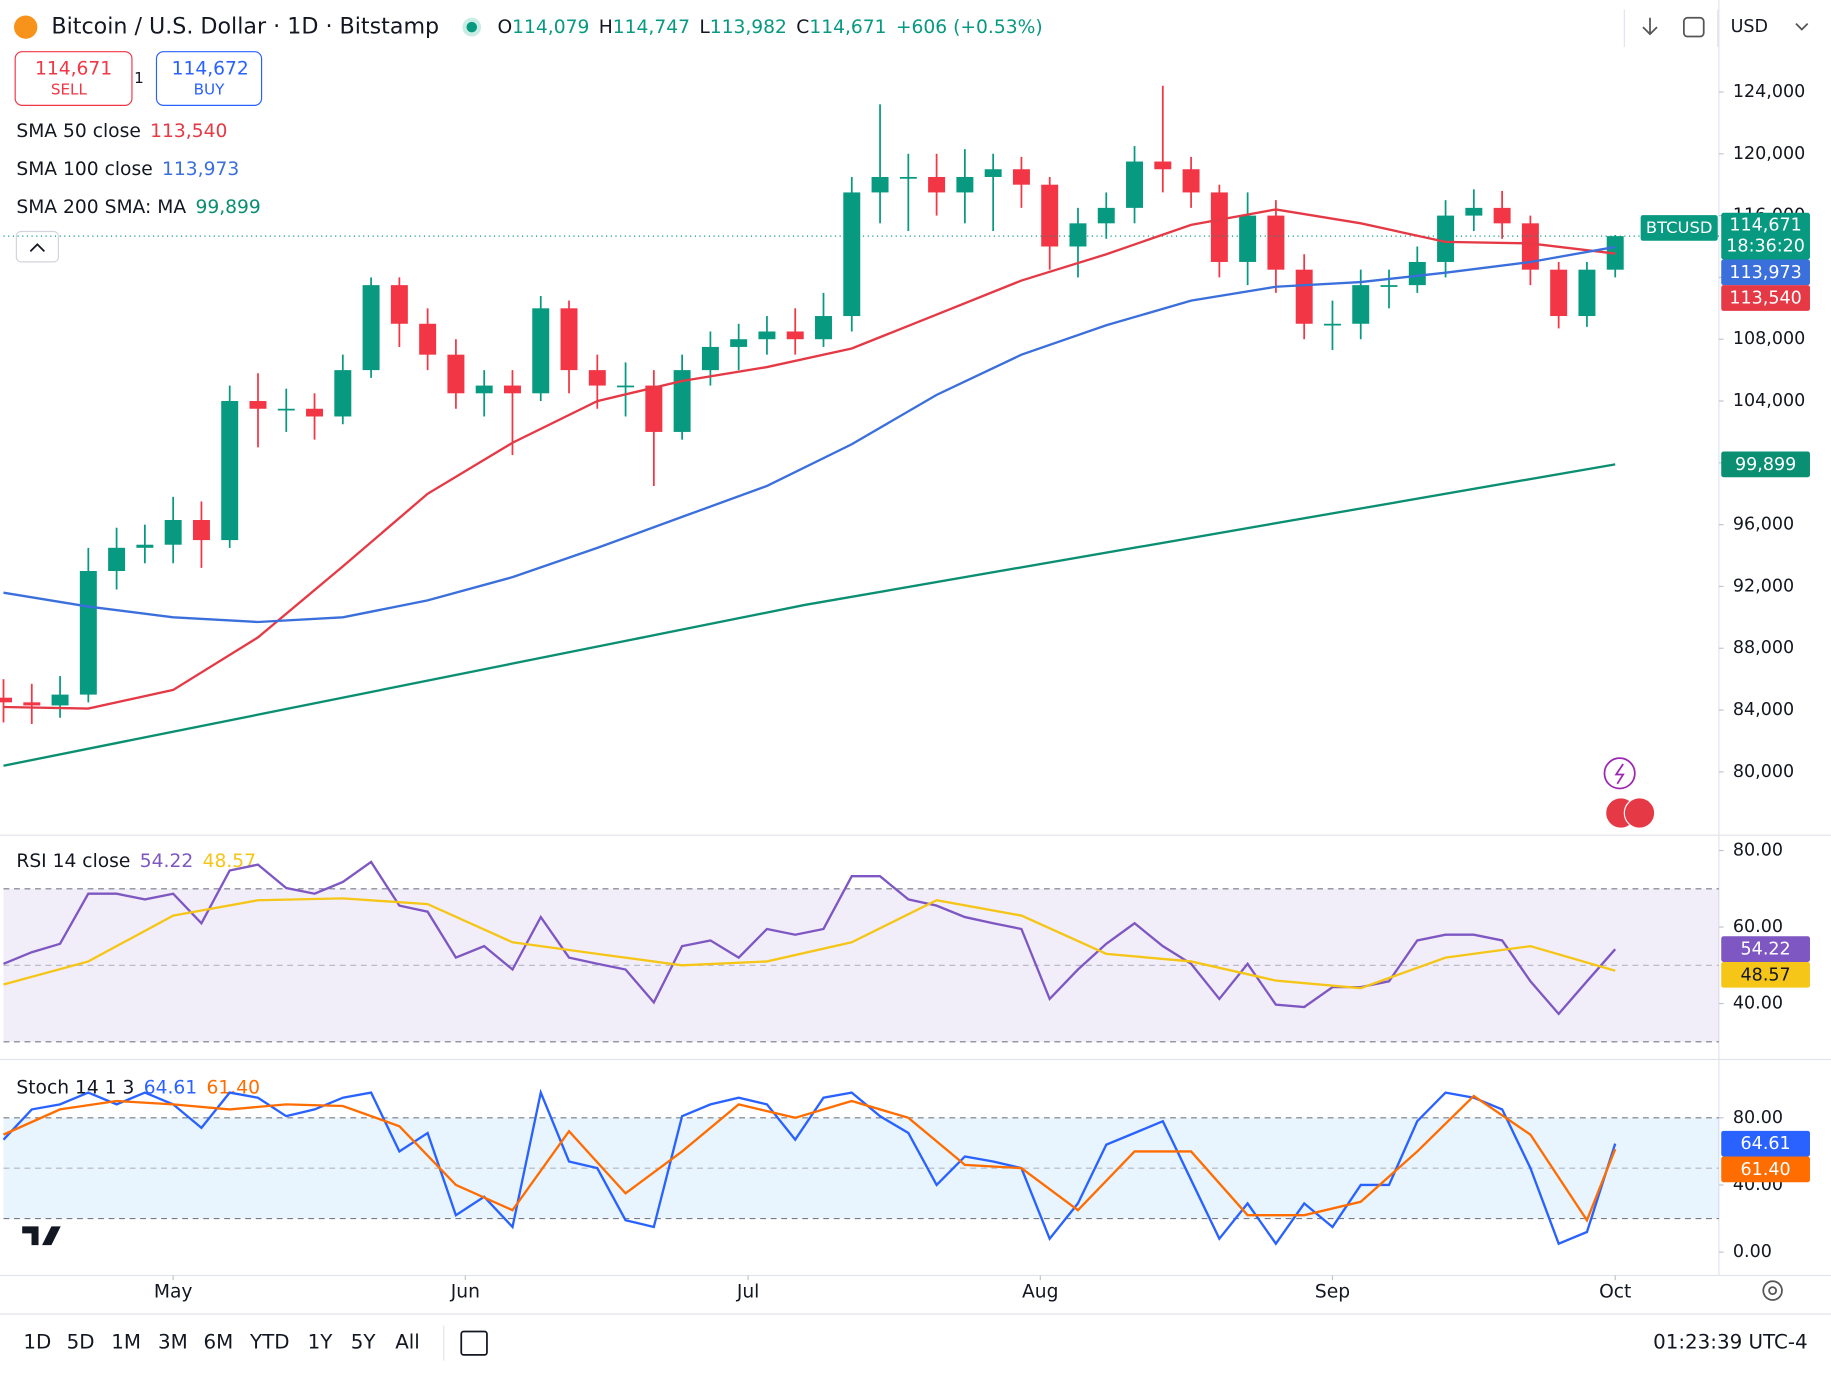 Image resolution: width=1831 pixels, height=1375 pixels. I want to click on date-range-icon, so click(474, 1343).